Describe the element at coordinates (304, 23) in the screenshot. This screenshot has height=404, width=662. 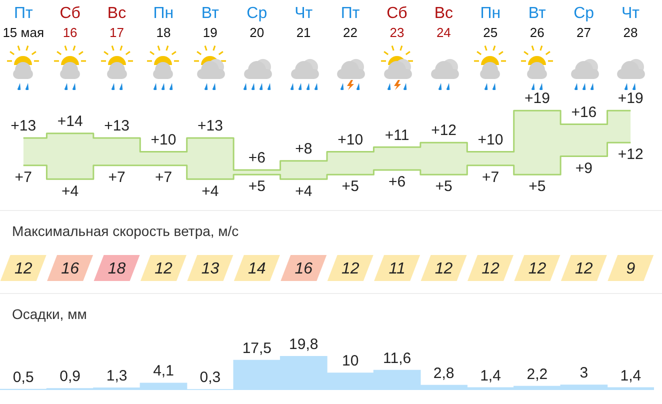
I see `x-tick-label: Чт 21` at that location.